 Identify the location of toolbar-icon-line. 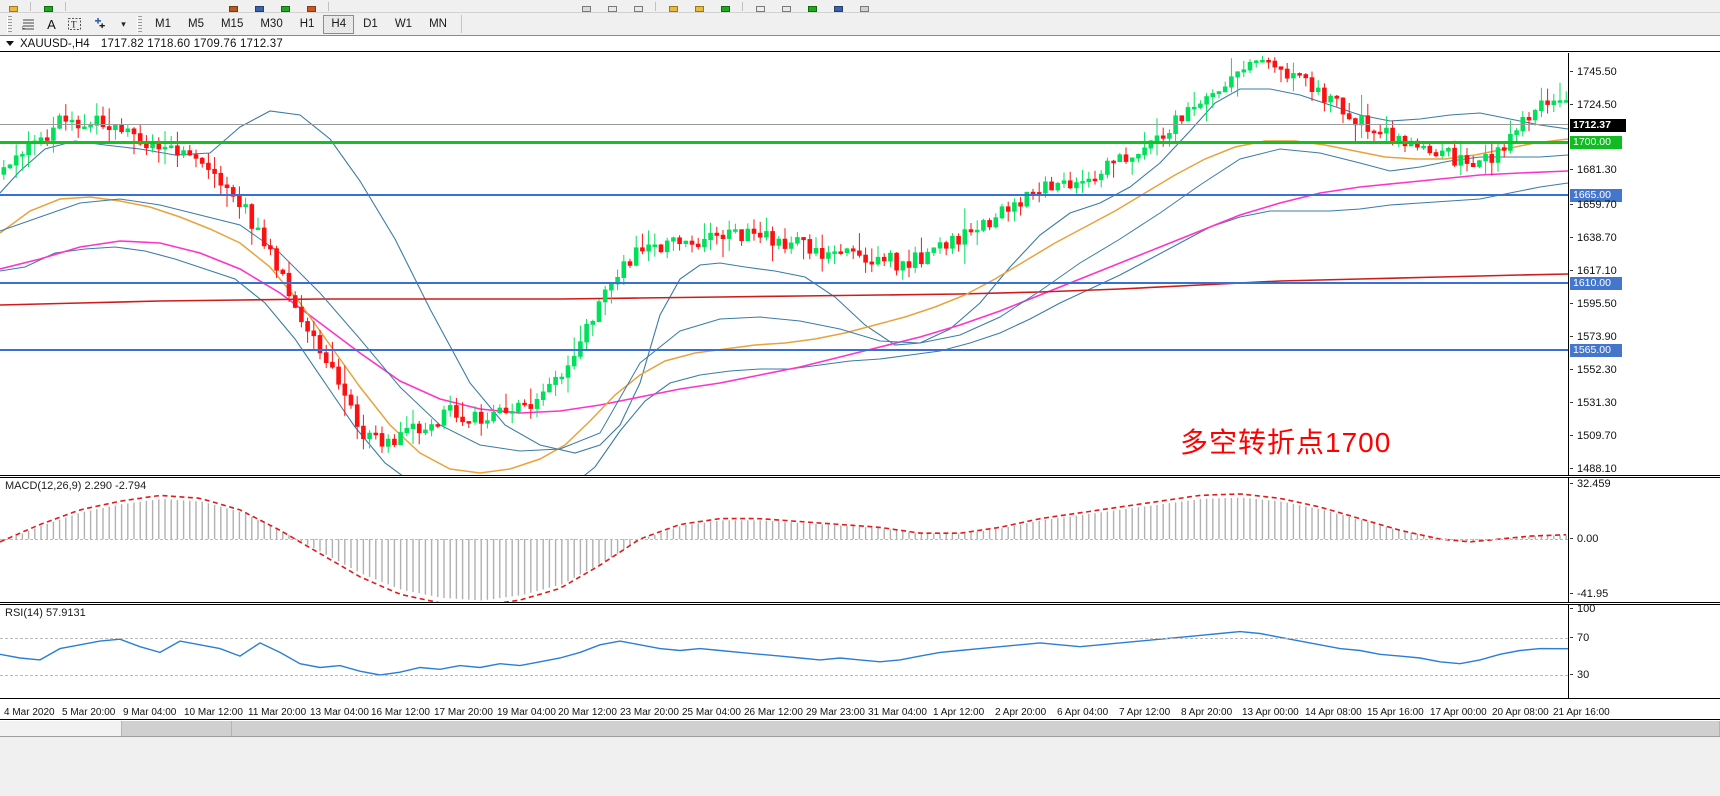
(285, 6).